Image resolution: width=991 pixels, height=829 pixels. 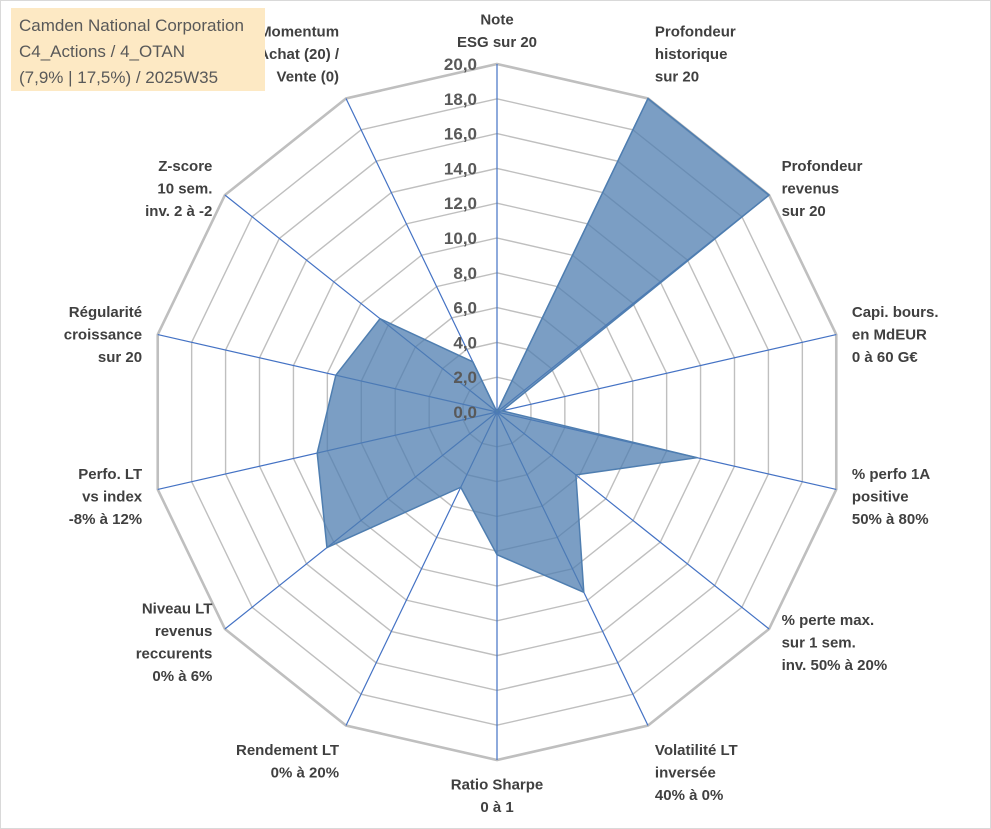 I want to click on tick-label: 2,0, so click(x=465, y=377).